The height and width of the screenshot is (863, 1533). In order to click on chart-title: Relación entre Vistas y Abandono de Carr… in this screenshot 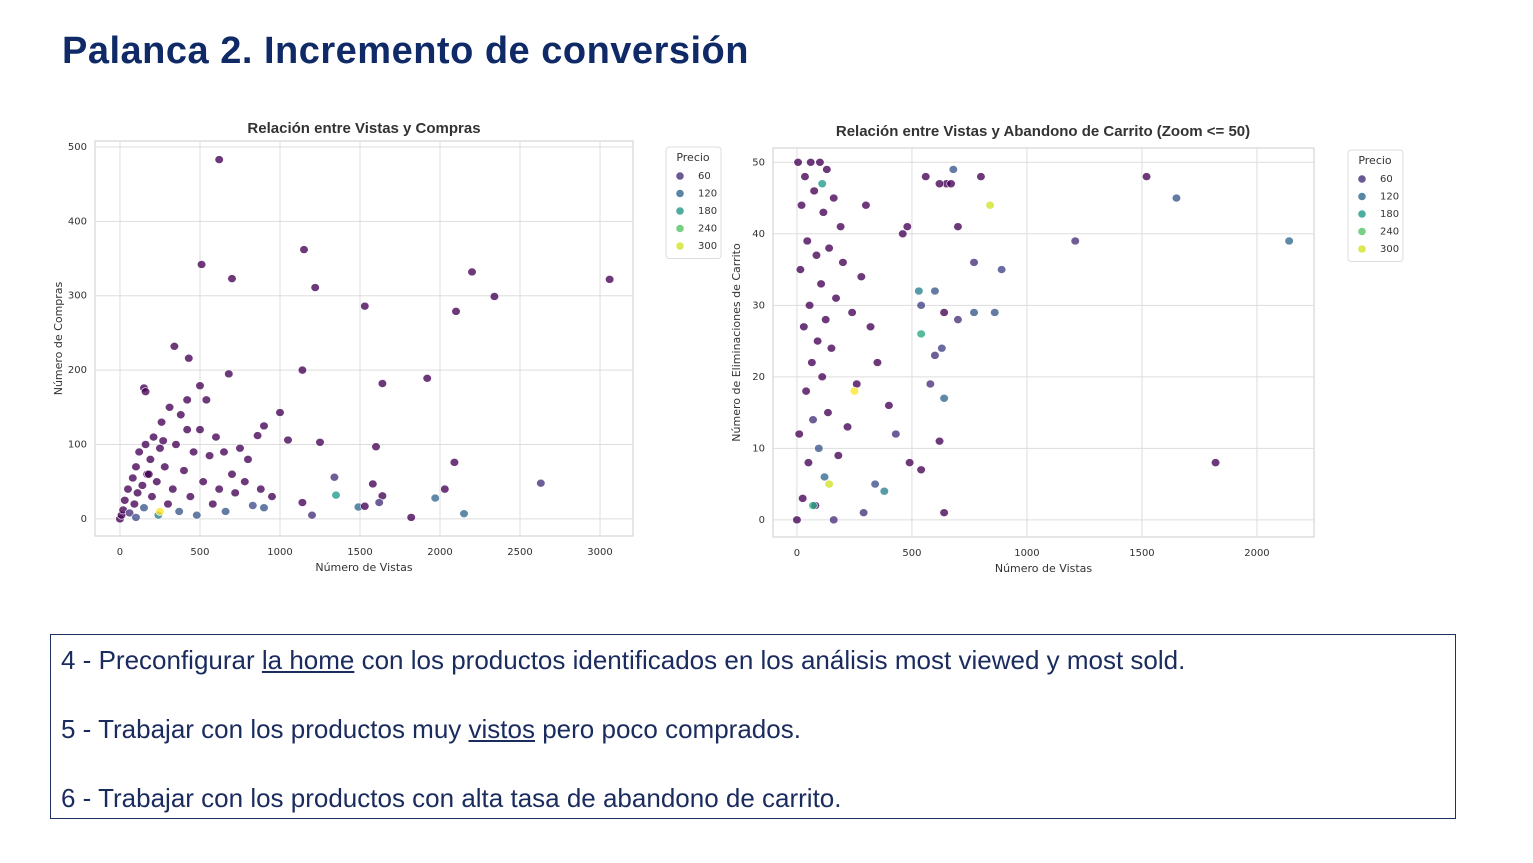, I will do `click(1043, 131)`.